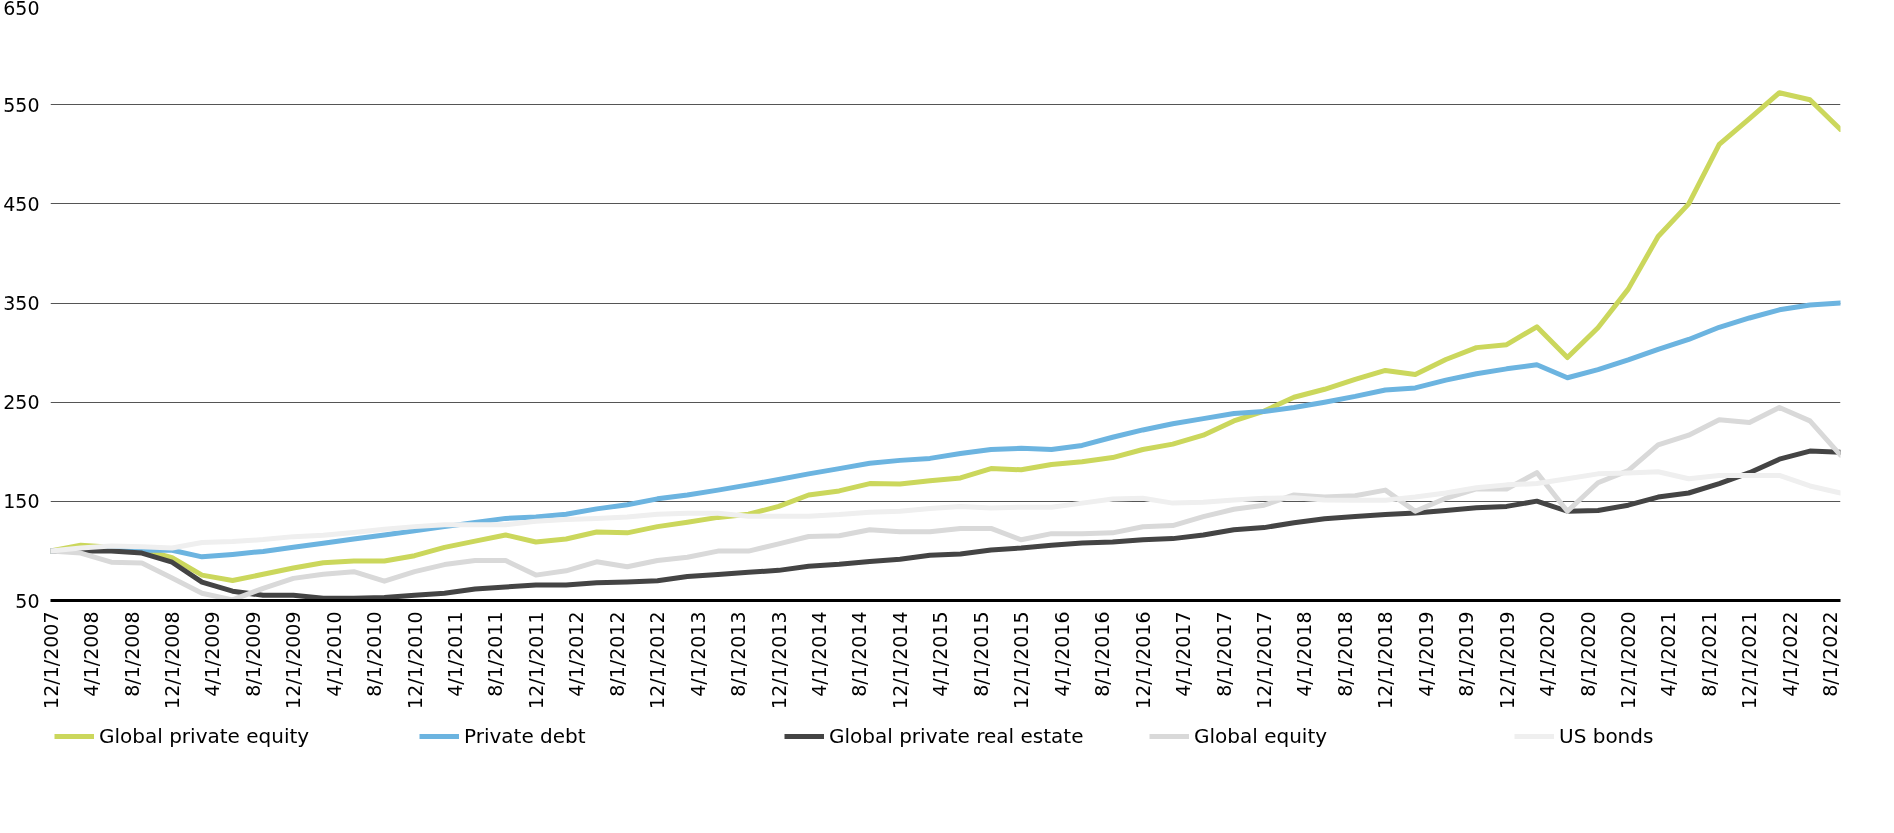 The image size is (1894, 833). Describe the element at coordinates (899, 660) in the screenshot. I see `x-tick-label: 12/1/2014` at that location.